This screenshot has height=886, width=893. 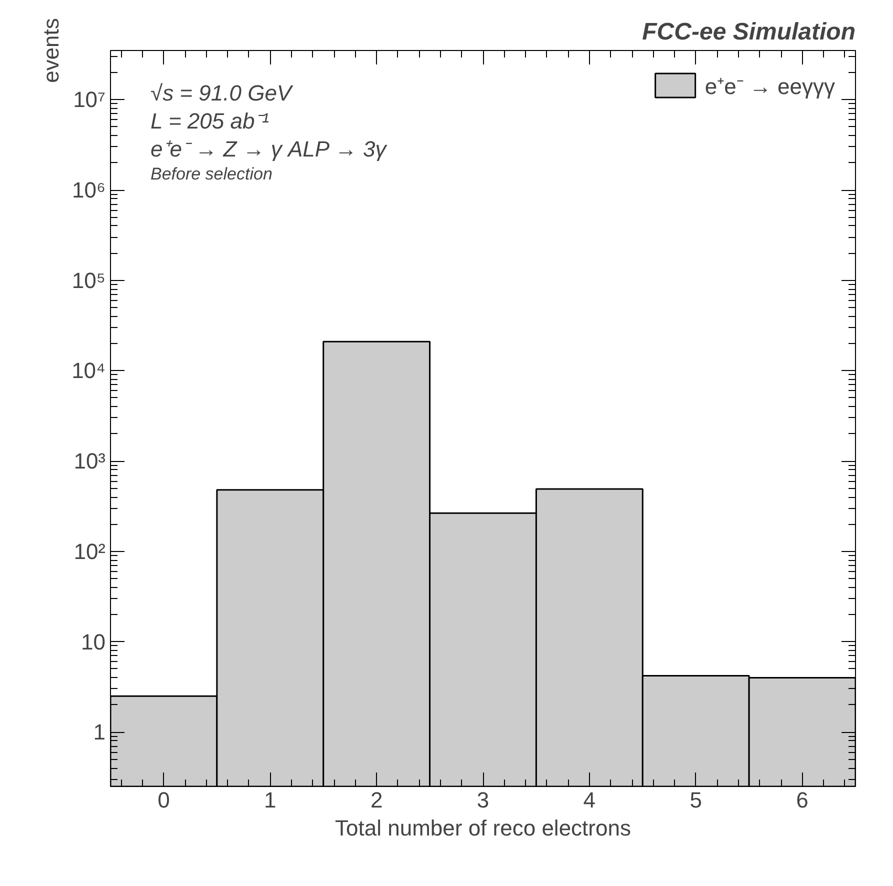 What do you see at coordinates (269, 149) in the screenshot?
I see `annotation: e⁺e⁻ → Z → γ ALP → 3γ` at bounding box center [269, 149].